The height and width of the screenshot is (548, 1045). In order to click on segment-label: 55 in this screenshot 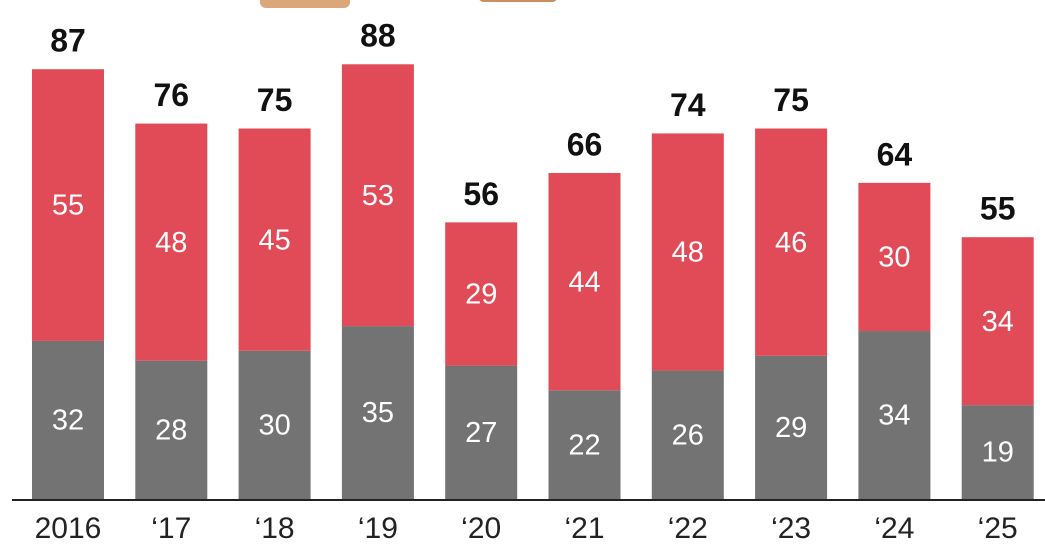, I will do `click(68, 206)`.